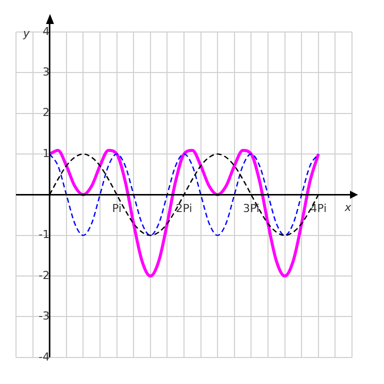 This screenshot has width=384, height=384. I want to click on y-tick-label: -2, so click(44, 275).